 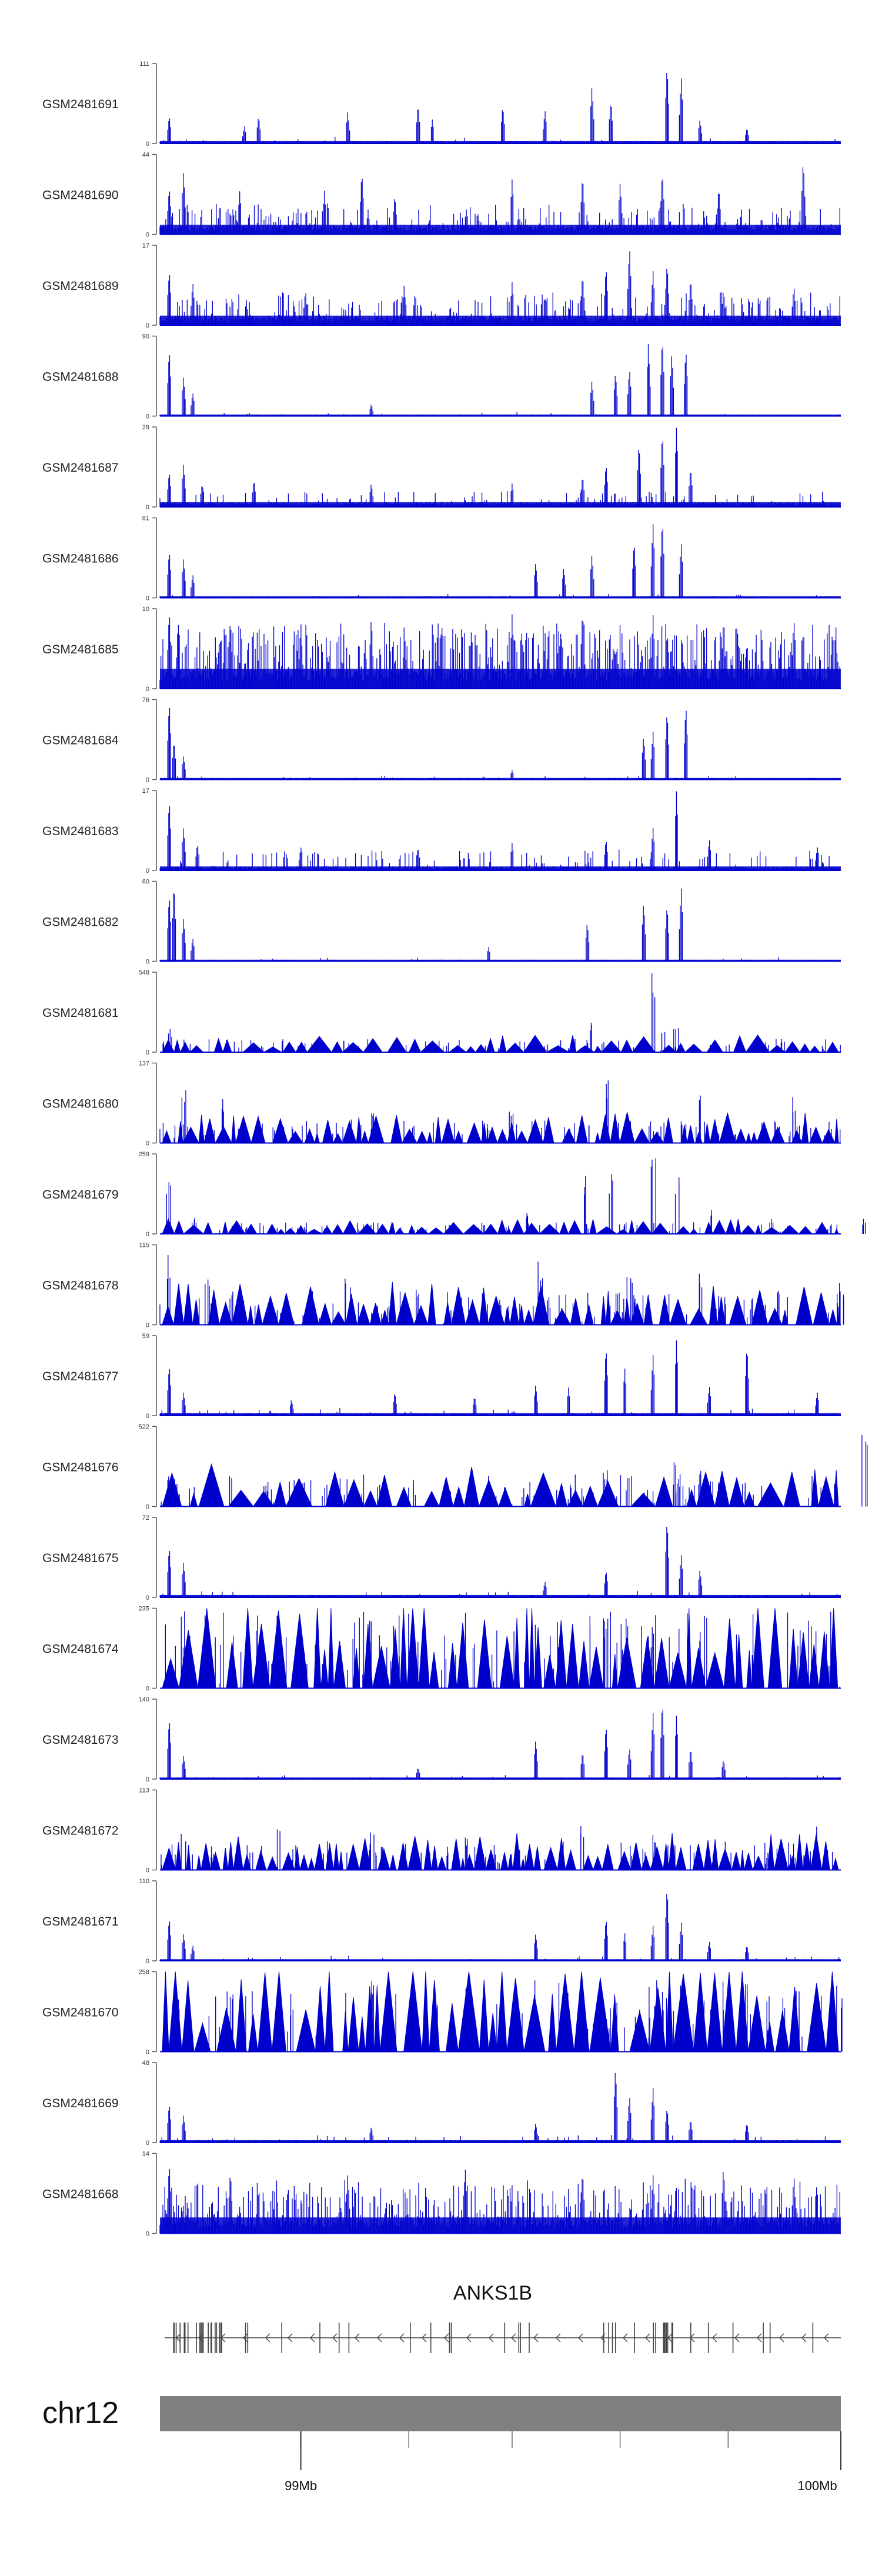 I want to click on gene-strand-arrows, so click(x=502, y=2338).